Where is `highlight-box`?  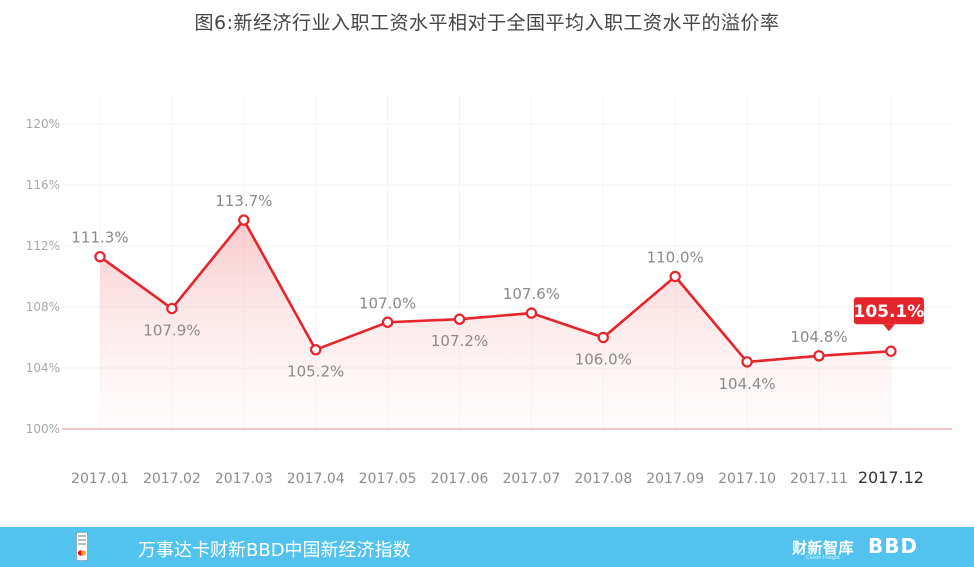
highlight-box is located at coordinates (888, 311).